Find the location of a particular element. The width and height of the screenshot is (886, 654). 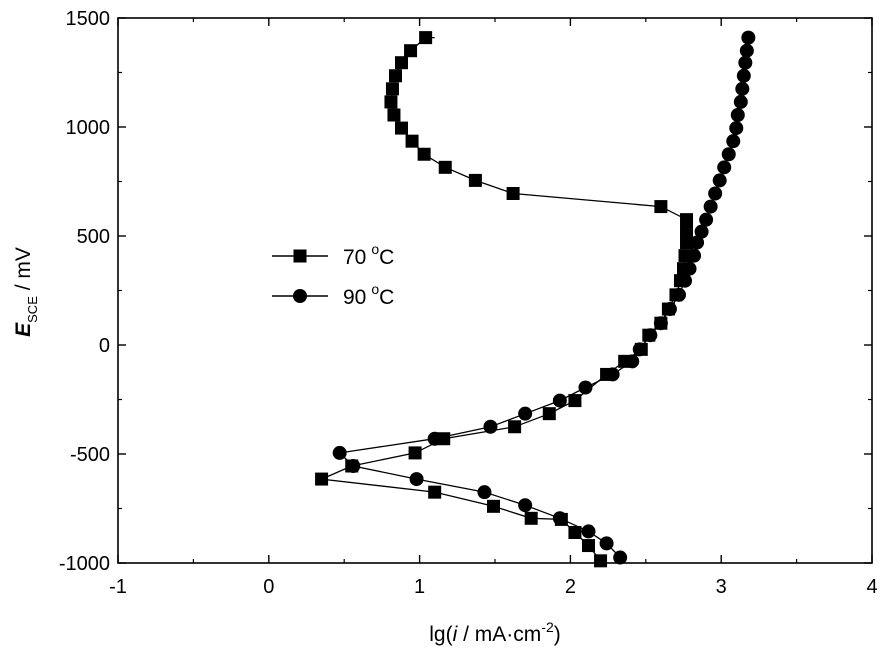

legend-degree-90: o is located at coordinates (375, 289).